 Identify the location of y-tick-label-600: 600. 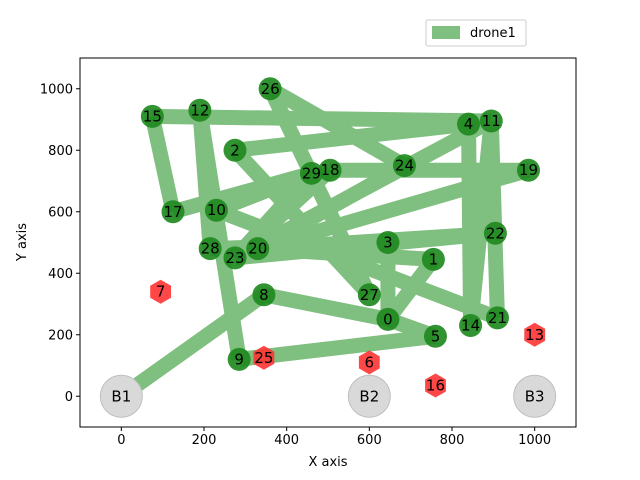
(60, 212).